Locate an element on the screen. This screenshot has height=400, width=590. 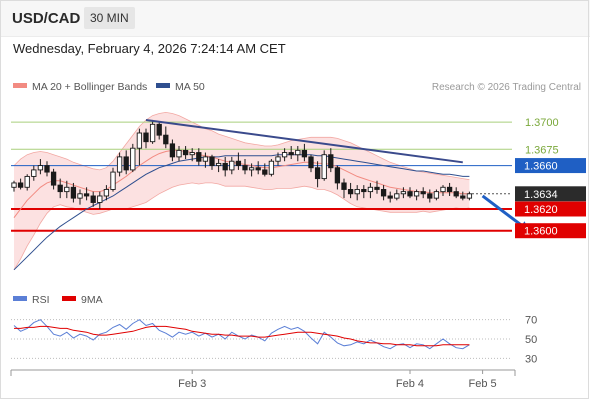
legend-label: RSI is located at coordinates (41, 300).